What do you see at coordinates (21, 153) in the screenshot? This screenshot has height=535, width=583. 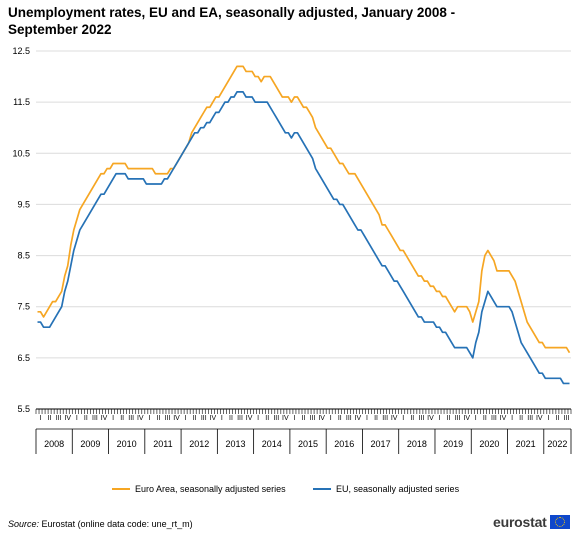 I see `y-tick-label: 10.5` at bounding box center [21, 153].